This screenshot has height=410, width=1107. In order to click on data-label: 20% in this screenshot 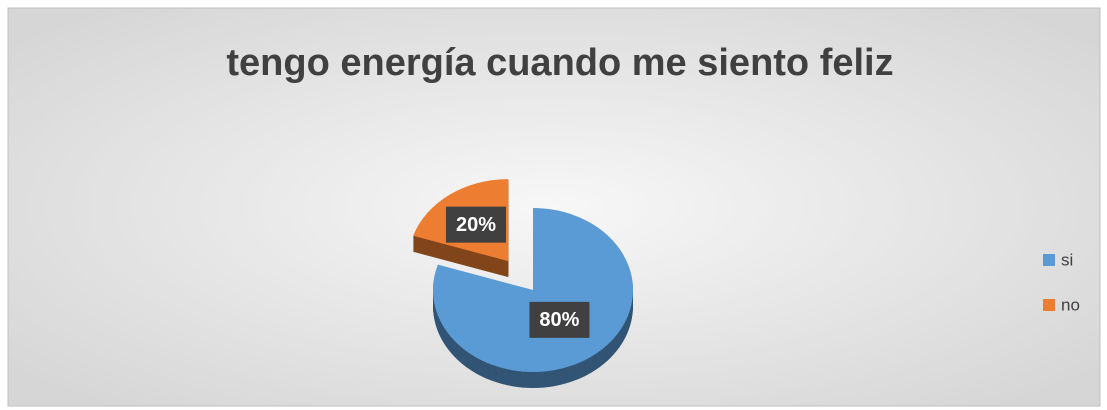, I will do `click(476, 225)`.